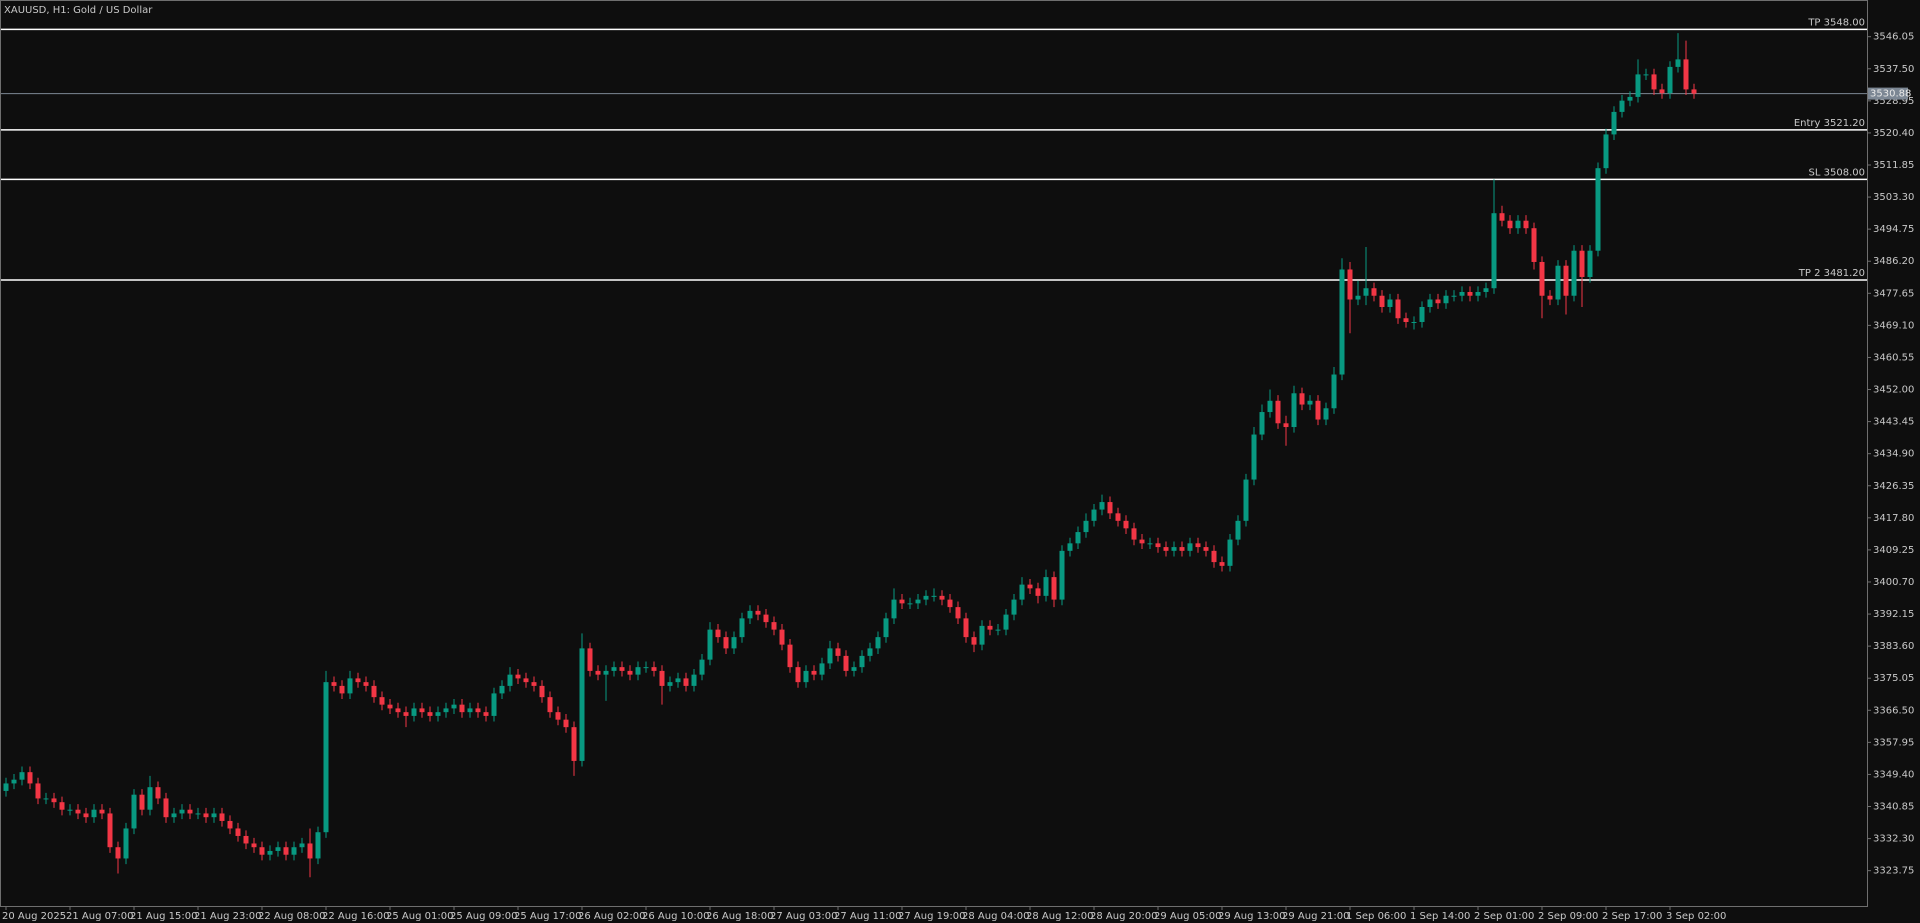  What do you see at coordinates (1836, 22) in the screenshot?
I see `level-label: TP 3548.00` at bounding box center [1836, 22].